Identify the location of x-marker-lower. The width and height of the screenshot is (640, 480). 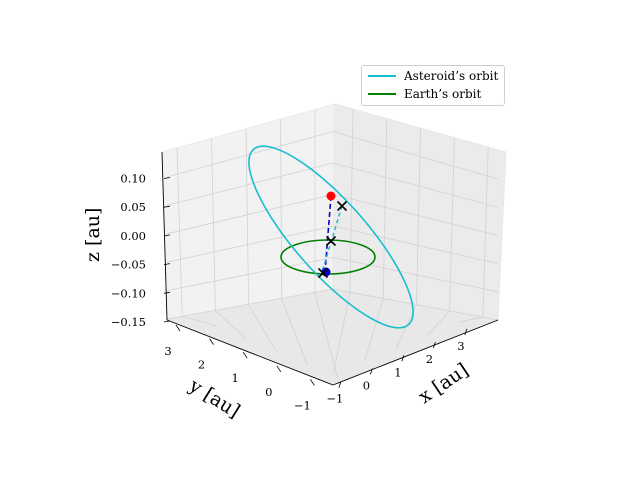
(323, 273).